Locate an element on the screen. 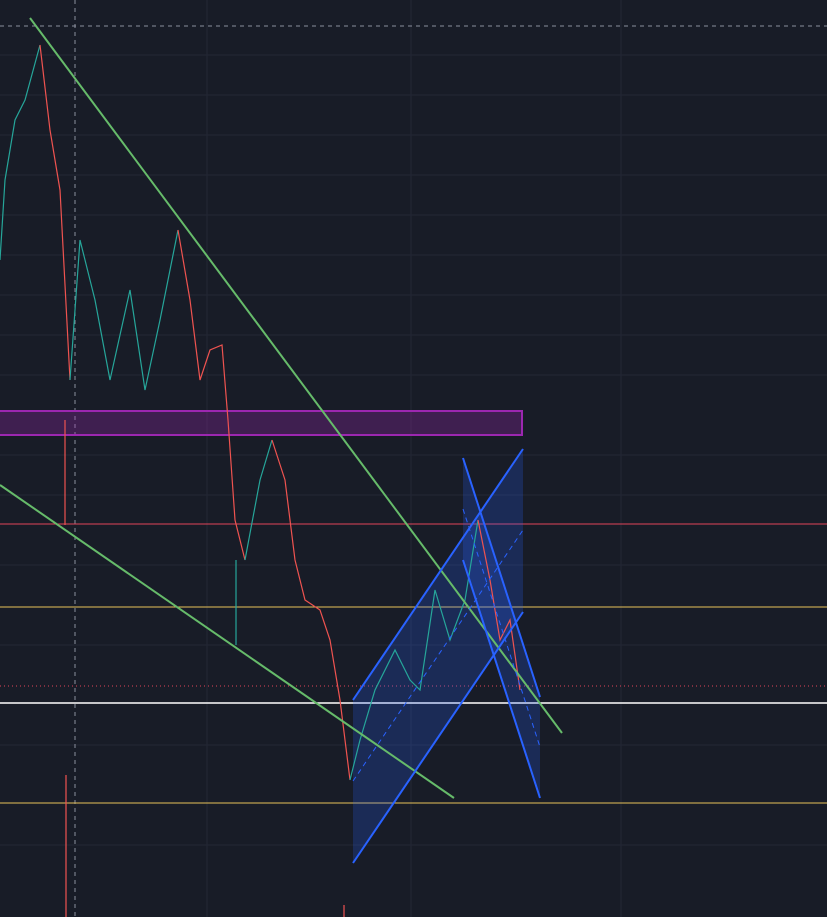 Image resolution: width=827 pixels, height=917 pixels. channel-fill is located at coordinates (438, 656).